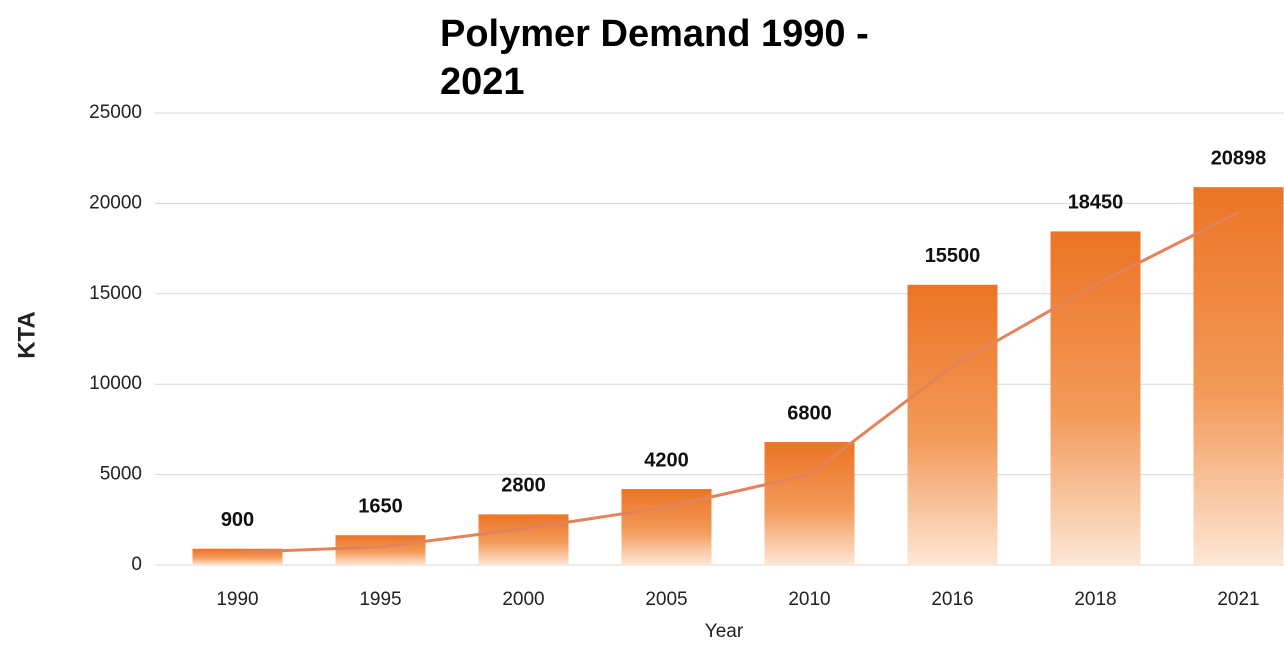 The height and width of the screenshot is (648, 1284). What do you see at coordinates (952, 599) in the screenshot?
I see `x-tick-label: 2016` at bounding box center [952, 599].